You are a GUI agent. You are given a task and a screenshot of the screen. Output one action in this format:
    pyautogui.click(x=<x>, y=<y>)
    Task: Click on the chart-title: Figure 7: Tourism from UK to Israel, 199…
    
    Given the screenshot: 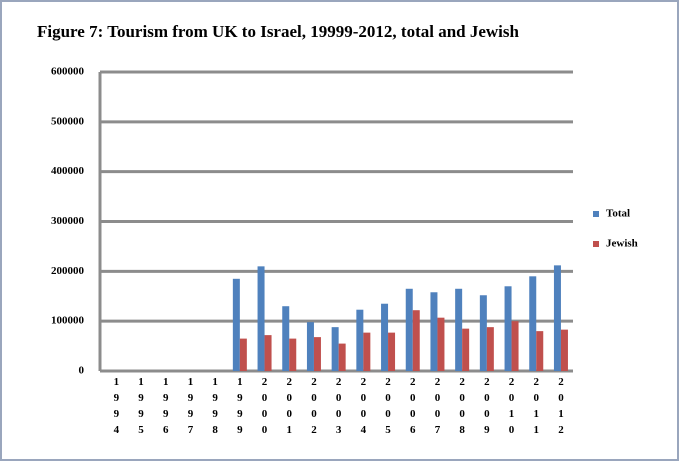 What is the action you would take?
    pyautogui.click(x=278, y=31)
    